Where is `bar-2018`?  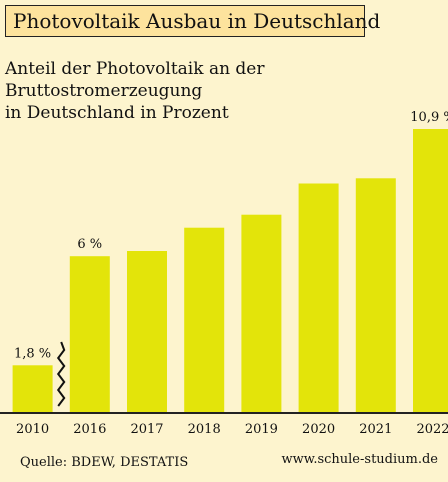
bar-2018 is located at coordinates (204, 319).